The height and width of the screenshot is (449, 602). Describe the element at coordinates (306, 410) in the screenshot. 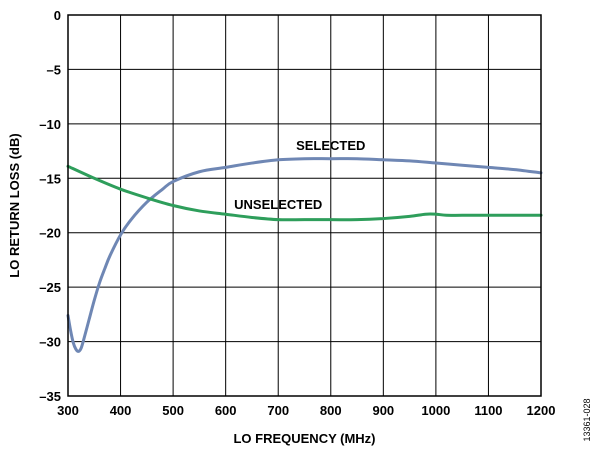

I see `x-tick-labels: 300 400 500 600 700 800 900 1000 1100 1200` at that location.